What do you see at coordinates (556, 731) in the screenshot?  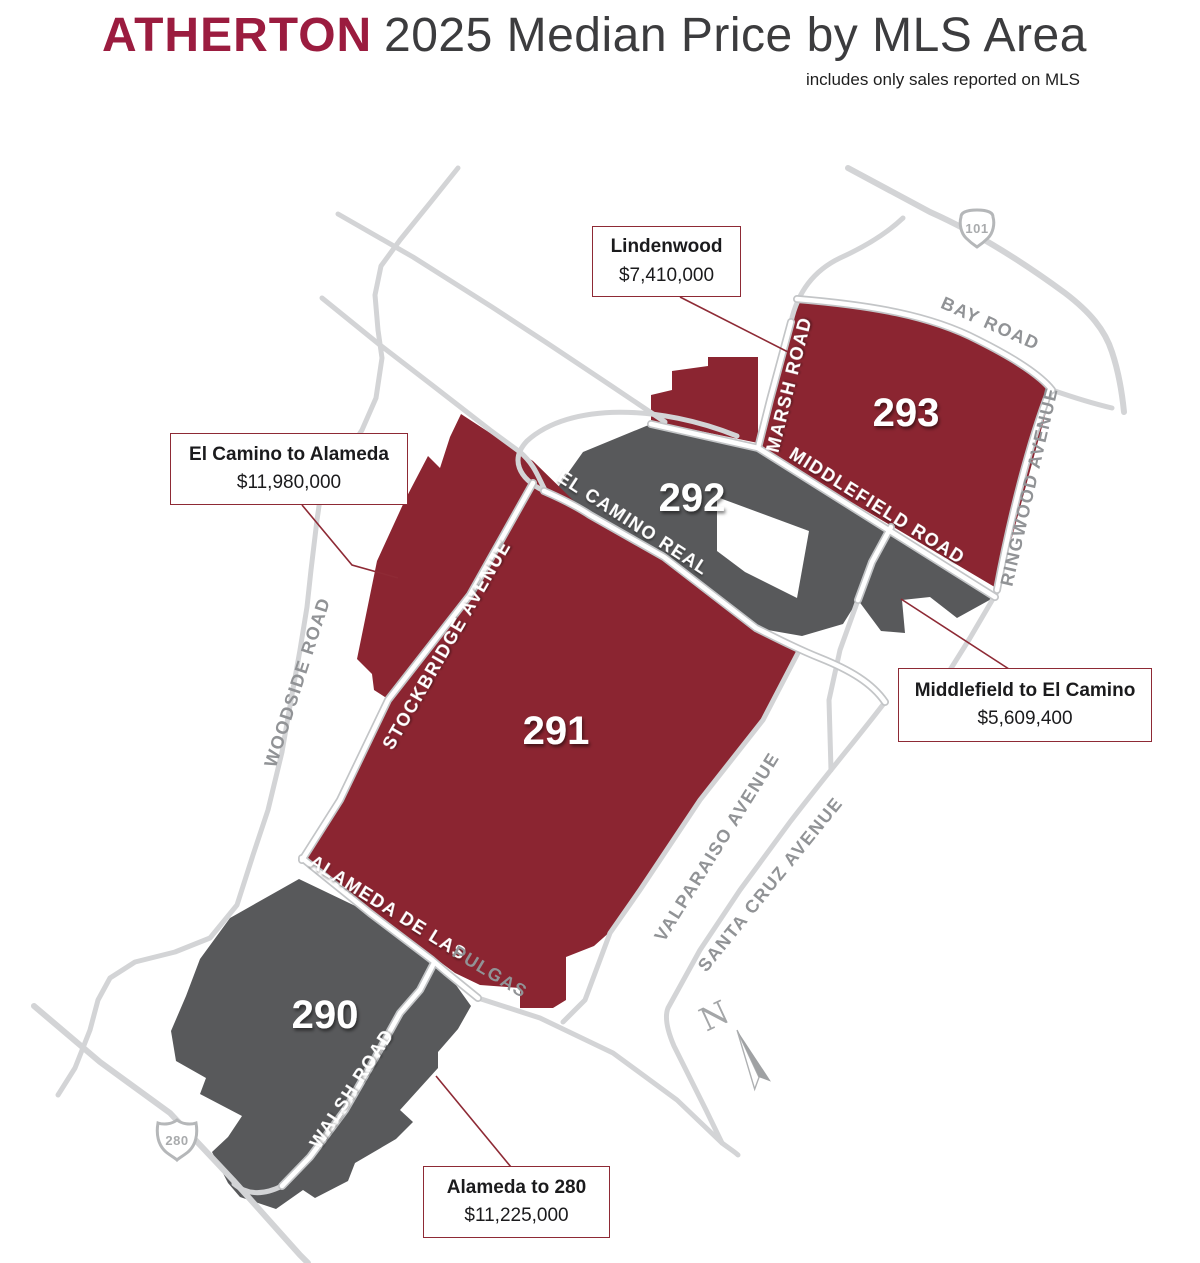 I see `region-291-number: 291` at bounding box center [556, 731].